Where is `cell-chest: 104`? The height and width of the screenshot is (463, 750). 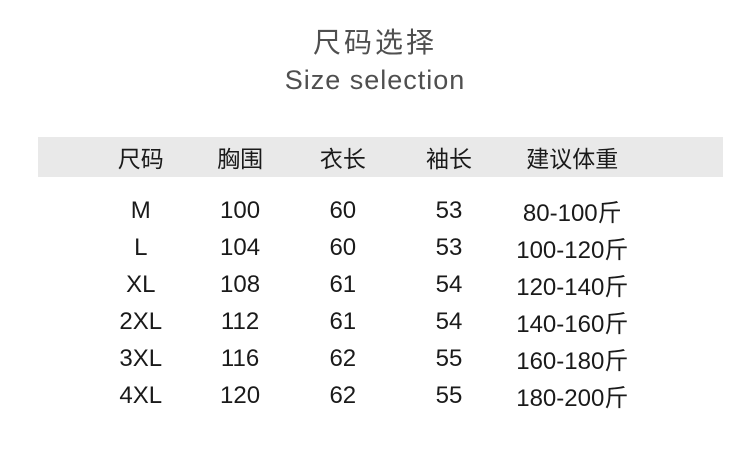
cell-chest: 104 is located at coordinates (240, 247).